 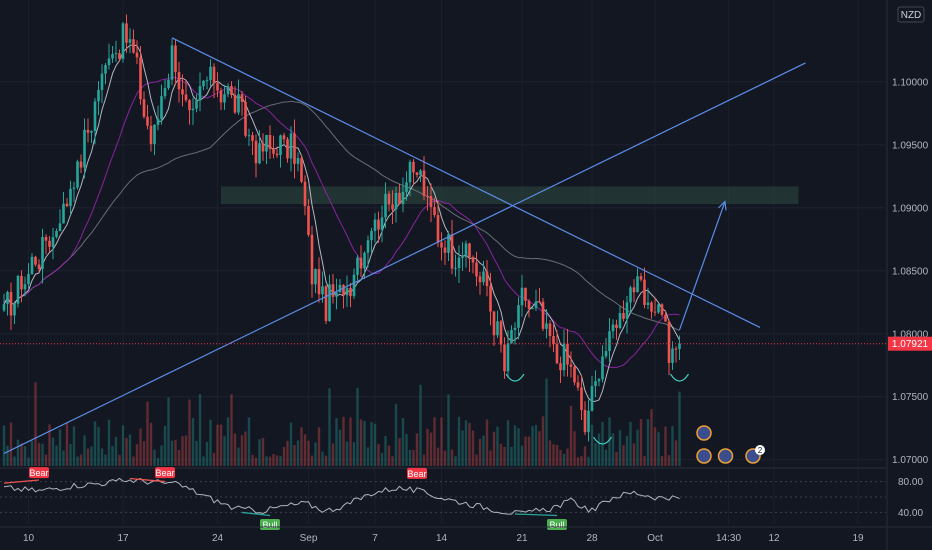 What do you see at coordinates (704, 433) in the screenshot?
I see `event-marker-icon` at bounding box center [704, 433].